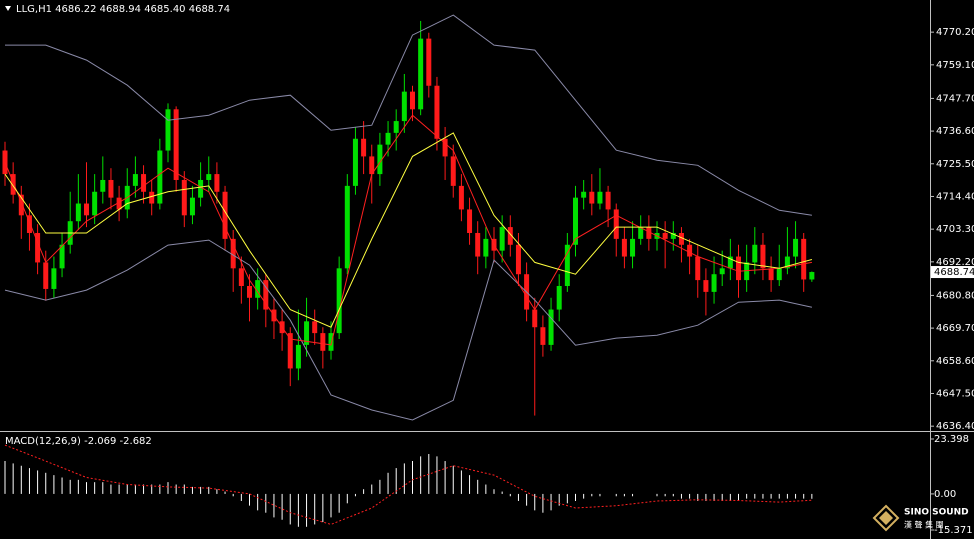  Describe the element at coordinates (955, 229) in the screenshot. I see `y-tick-label: 4703.30` at that location.